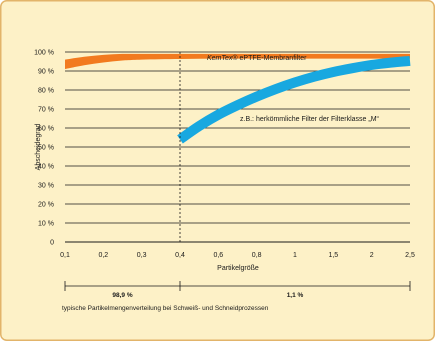  I want to click on y-tick-label: 80 %, so click(46, 91).